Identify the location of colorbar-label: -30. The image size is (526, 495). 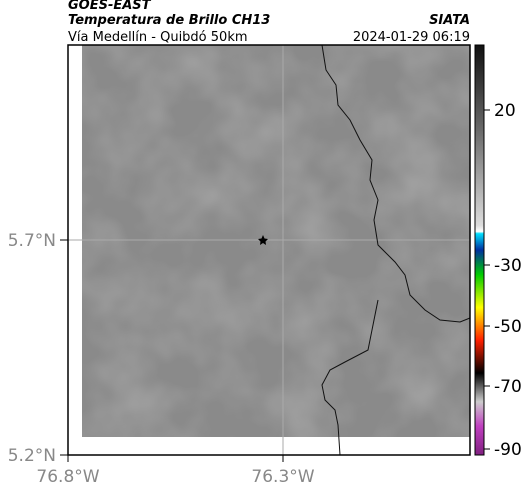
(508, 266).